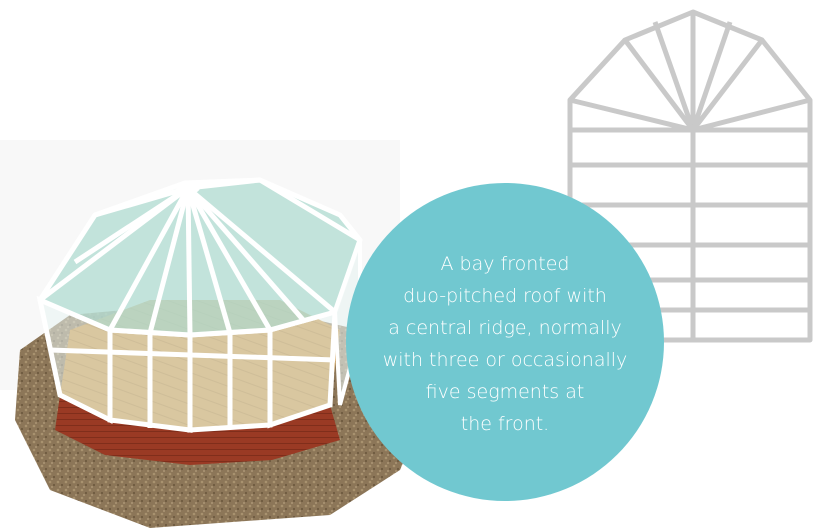  I want to click on description-line: five segments at, so click(505, 392).